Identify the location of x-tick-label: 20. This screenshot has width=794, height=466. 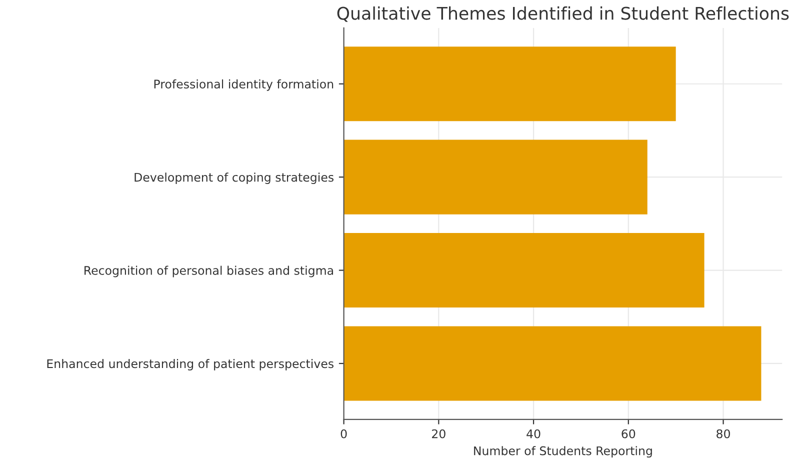
(439, 433).